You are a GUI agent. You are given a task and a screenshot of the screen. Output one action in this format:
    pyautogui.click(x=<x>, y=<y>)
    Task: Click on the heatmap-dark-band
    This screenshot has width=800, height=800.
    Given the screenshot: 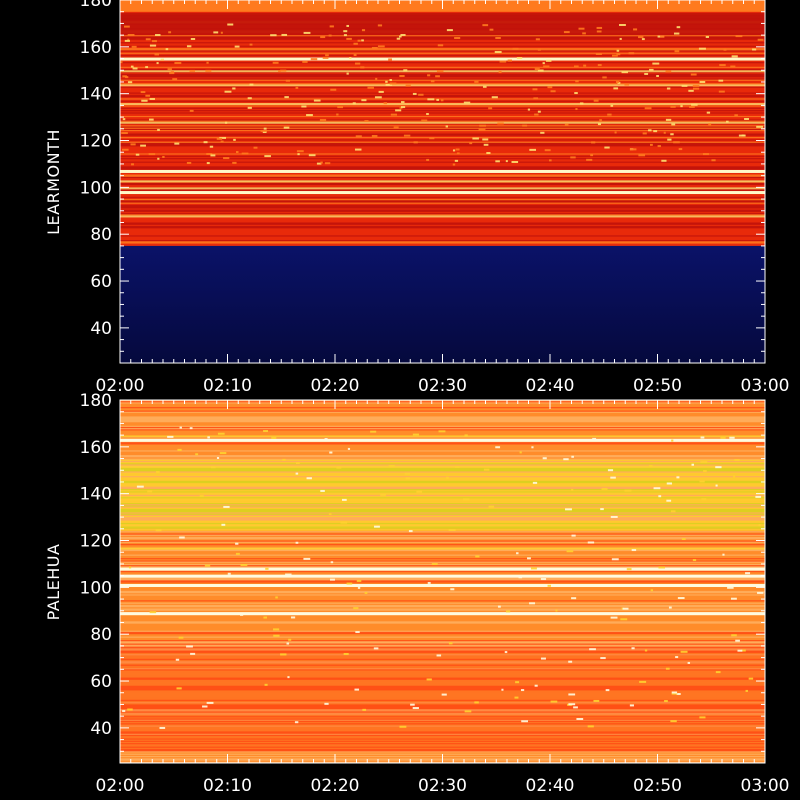 What is the action you would take?
    pyautogui.click(x=442, y=25)
    